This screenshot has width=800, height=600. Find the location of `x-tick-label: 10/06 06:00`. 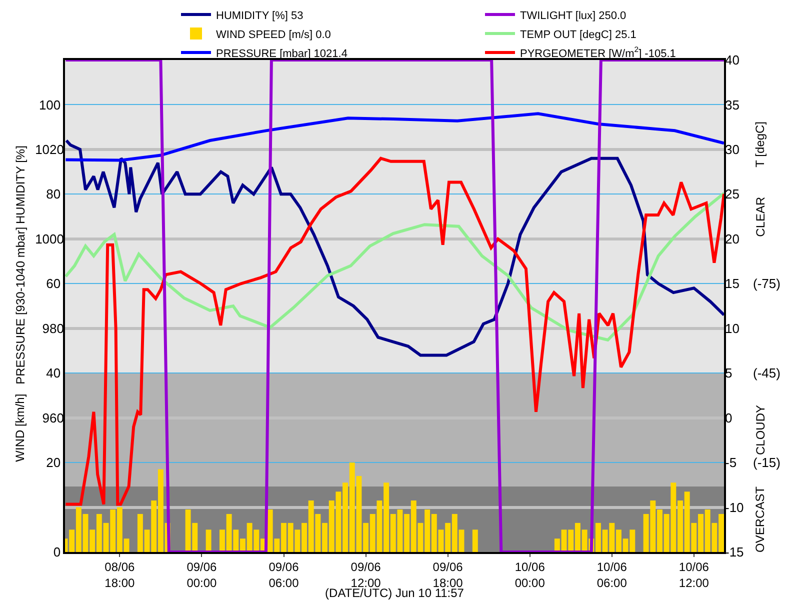

x-tick-label: 10/06 06:00 is located at coordinates (612, 575).